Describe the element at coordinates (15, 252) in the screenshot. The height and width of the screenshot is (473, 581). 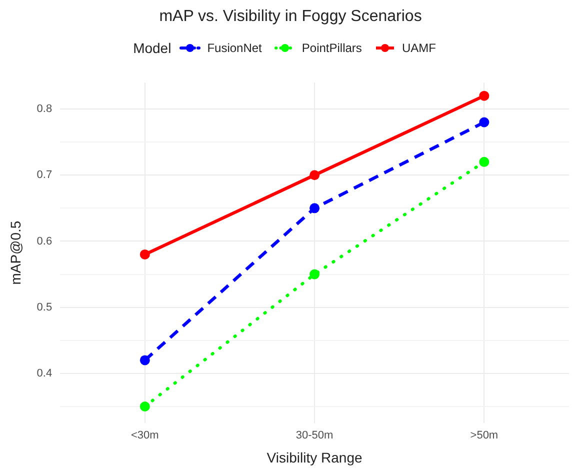
I see `y-axis-title: mAP@0.5` at that location.